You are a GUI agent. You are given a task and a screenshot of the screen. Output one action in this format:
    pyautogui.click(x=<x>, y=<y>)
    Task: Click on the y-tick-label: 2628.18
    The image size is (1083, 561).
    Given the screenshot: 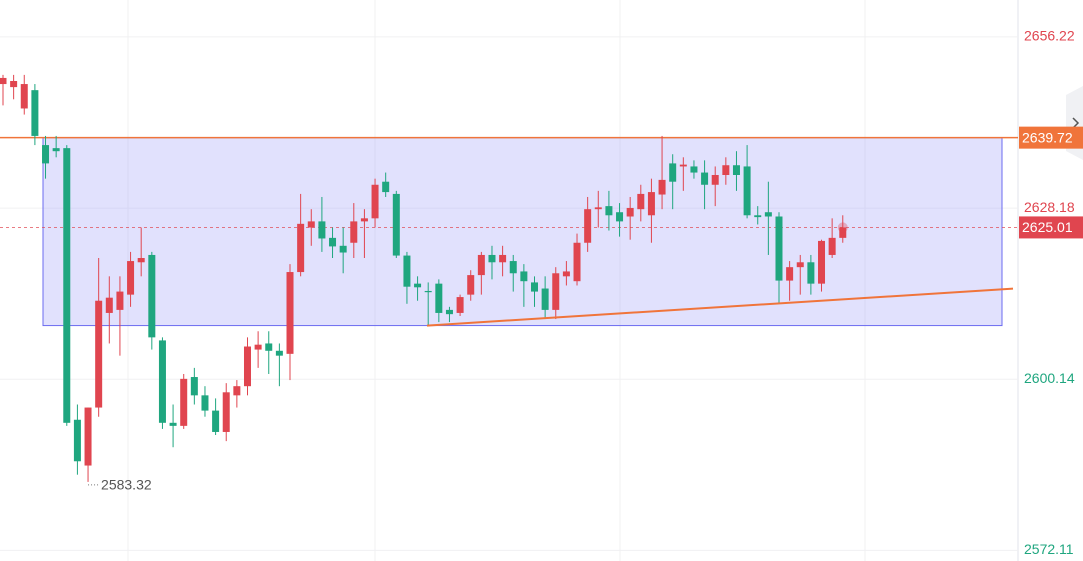 What is the action you would take?
    pyautogui.click(x=1049, y=207)
    